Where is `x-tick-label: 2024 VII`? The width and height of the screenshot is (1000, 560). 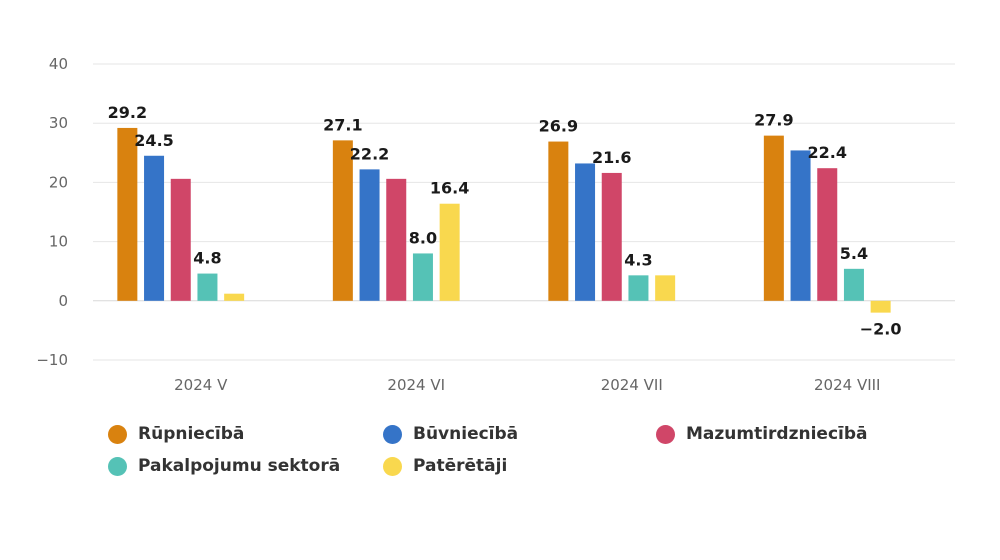 x-tick-label: 2024 VII is located at coordinates (632, 385).